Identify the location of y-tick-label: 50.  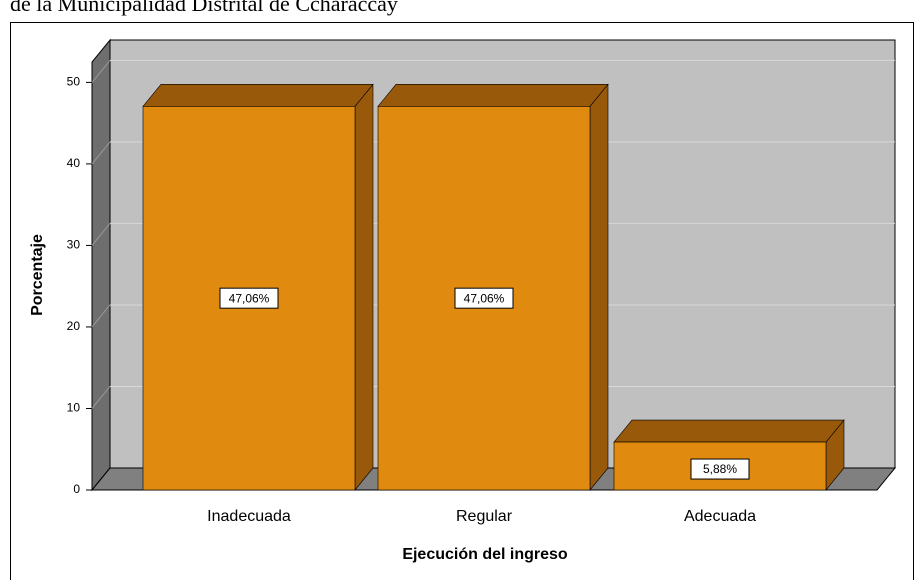
(74, 82).